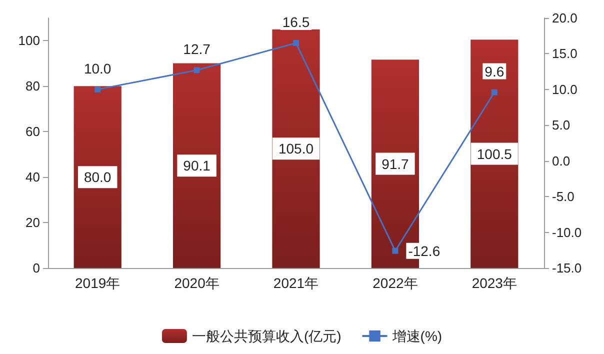 The image size is (604, 354). Describe the element at coordinates (197, 283) in the screenshot. I see `x-tick-label: 2020年` at that location.